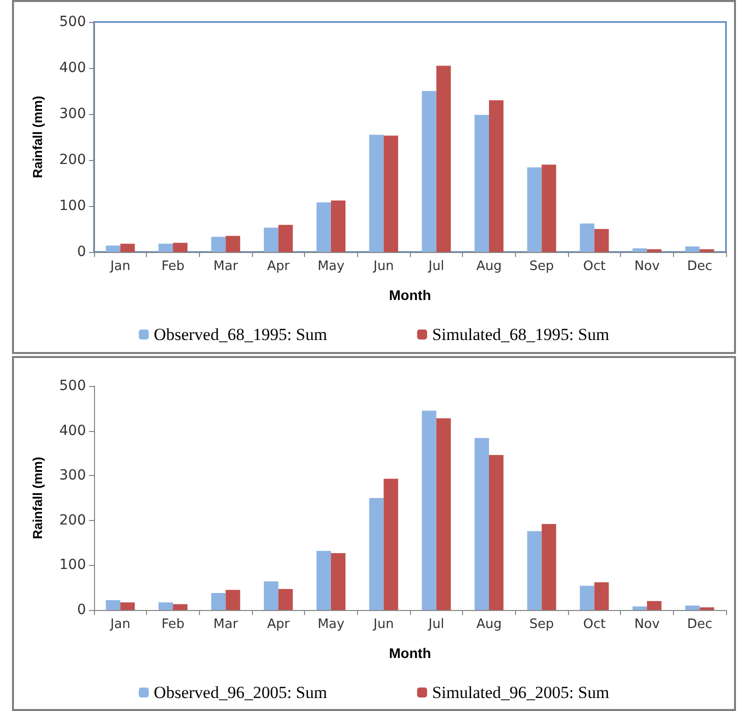 This screenshot has width=738, height=711. I want to click on legend-label: Simulated_96_2005: Sum, so click(521, 692).